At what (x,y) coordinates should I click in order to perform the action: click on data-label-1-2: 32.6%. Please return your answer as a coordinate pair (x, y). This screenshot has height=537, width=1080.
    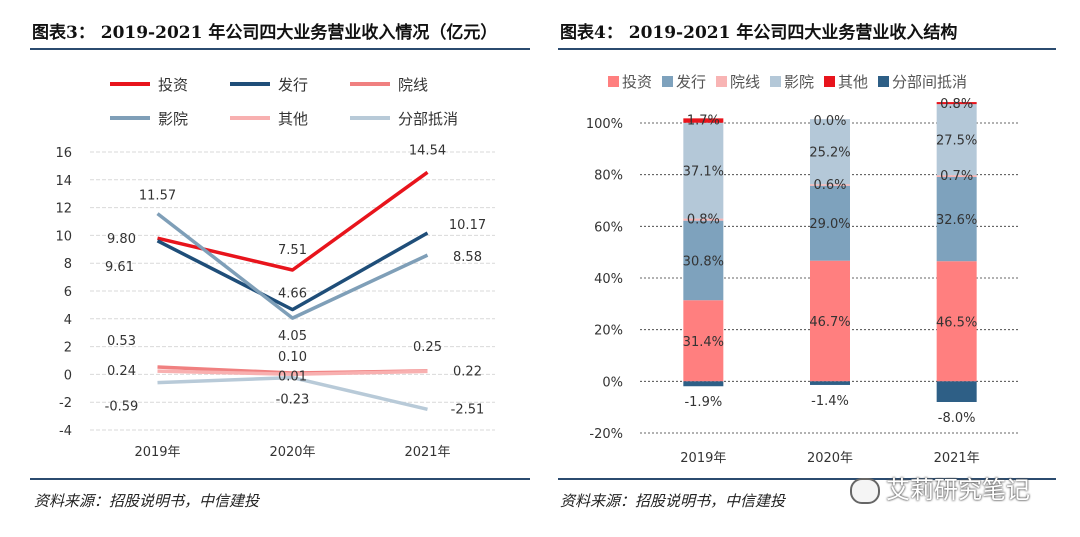
    Looking at the image, I should click on (956, 220).